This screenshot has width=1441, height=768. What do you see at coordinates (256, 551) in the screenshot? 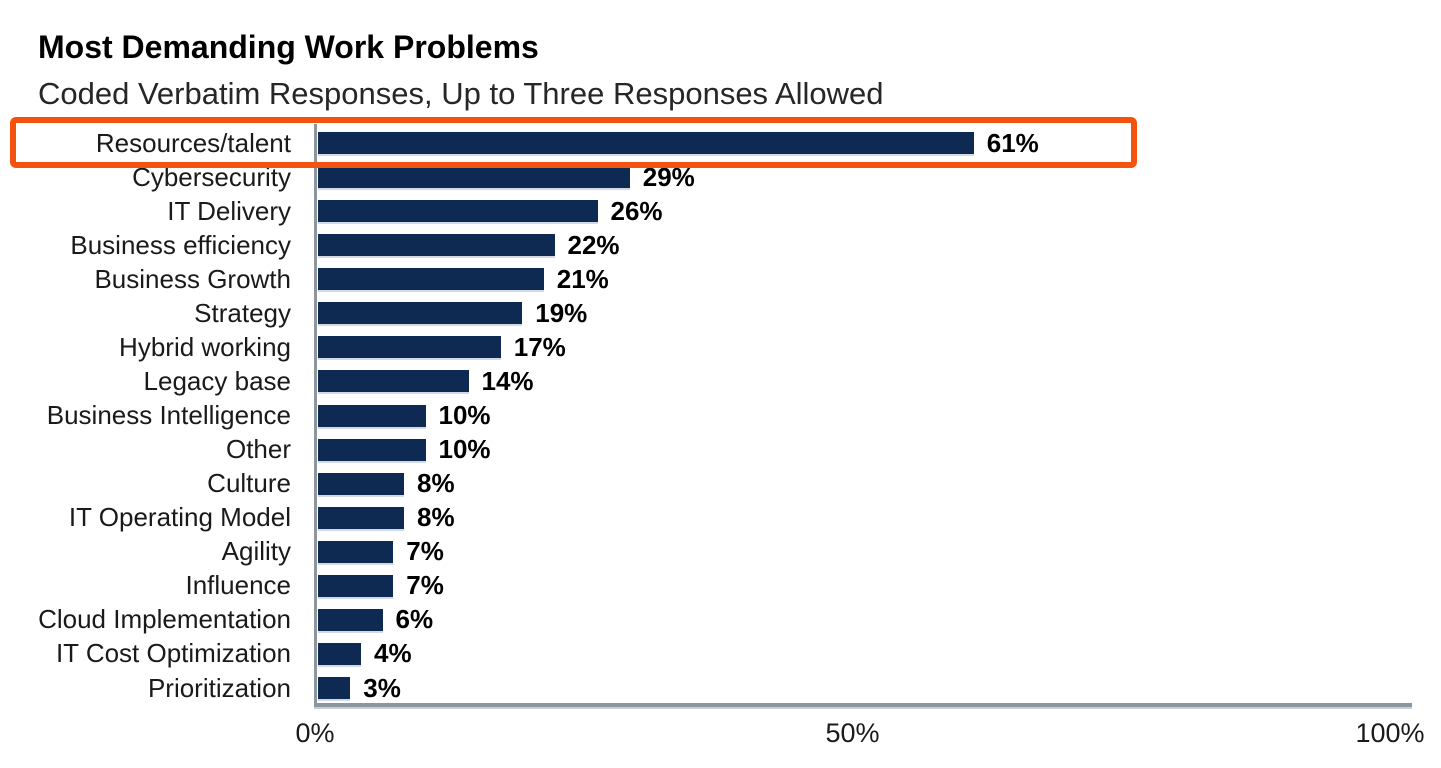
I see `category-label: Agility` at bounding box center [256, 551].